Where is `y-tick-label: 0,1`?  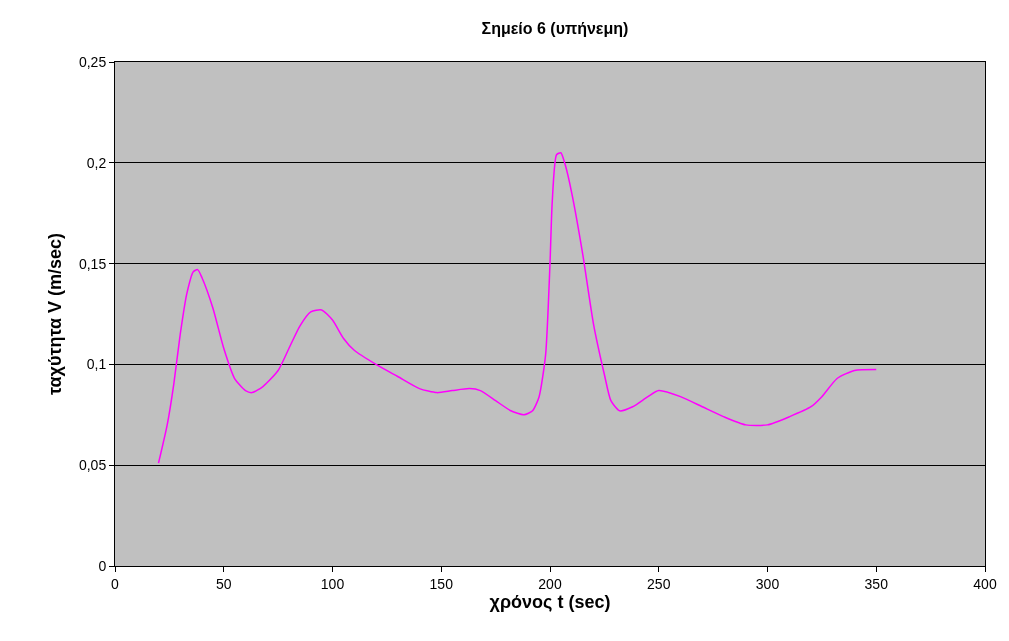 y-tick-label: 0,1 is located at coordinates (96, 364).